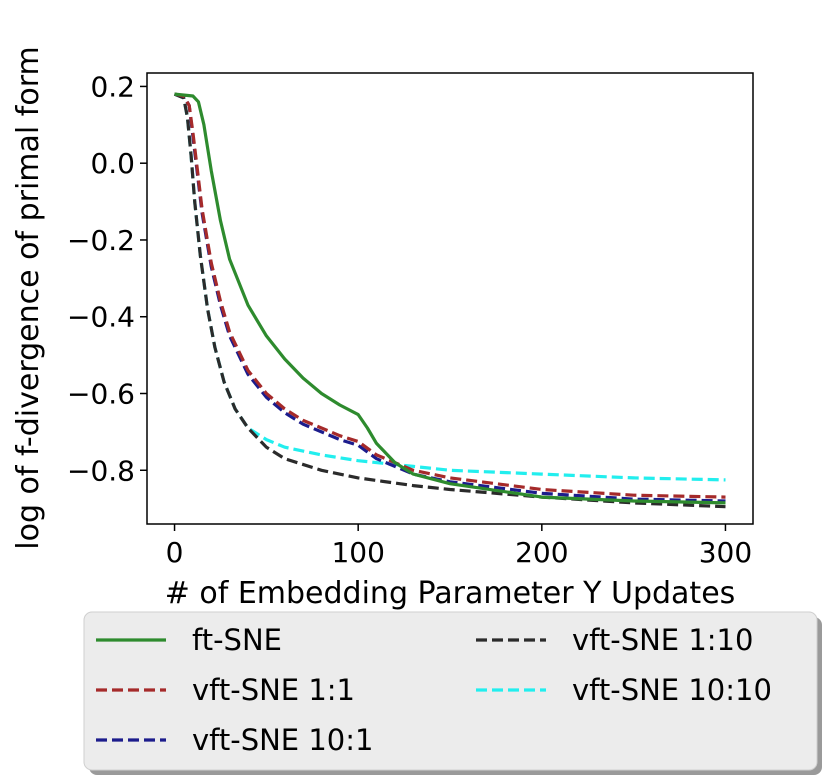  What do you see at coordinates (459, 546) in the screenshot?
I see `x-axis-ticks: 0 100 200 300` at bounding box center [459, 546].